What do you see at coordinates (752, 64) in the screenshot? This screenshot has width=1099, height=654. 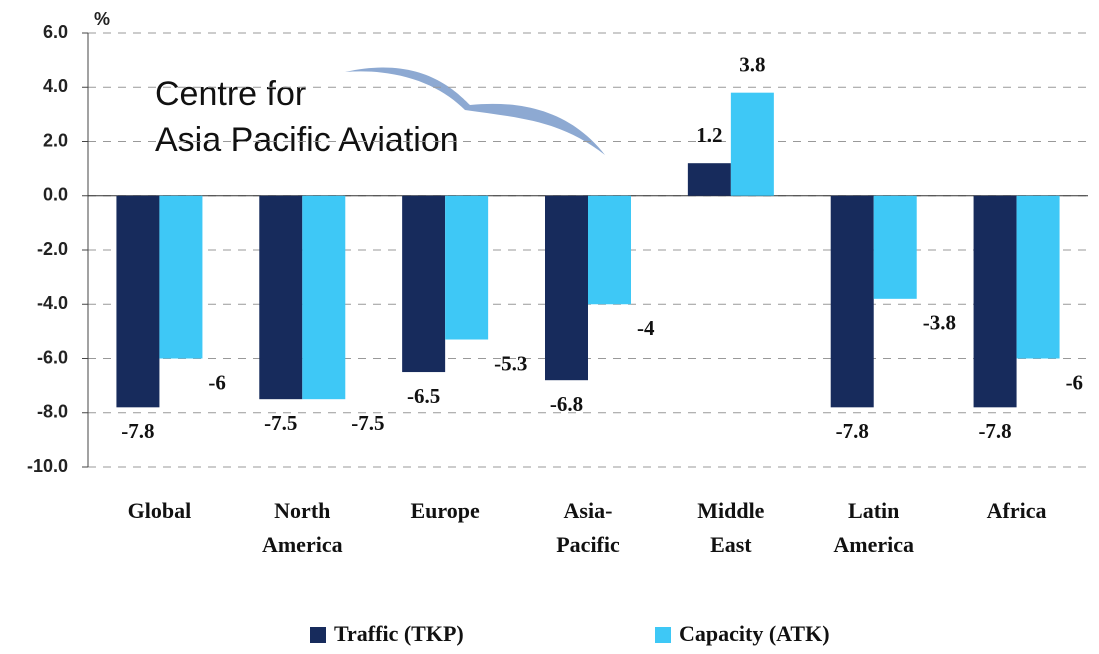 I see `data-label: 3.8` at bounding box center [752, 64].